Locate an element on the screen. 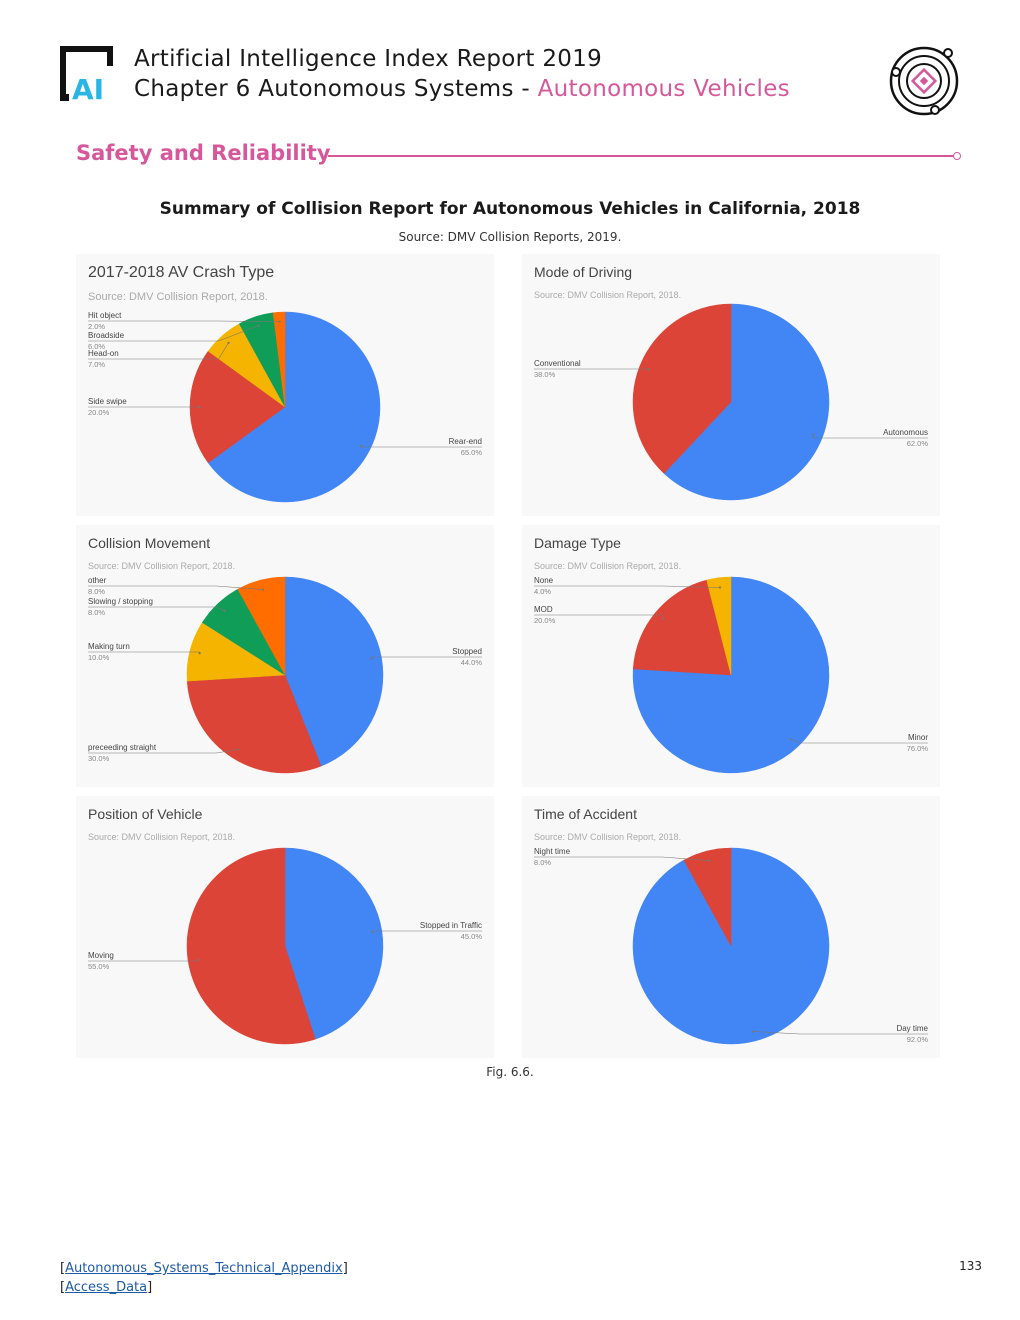  slice-label-mod: MOD 20.0% is located at coordinates (599, 615).